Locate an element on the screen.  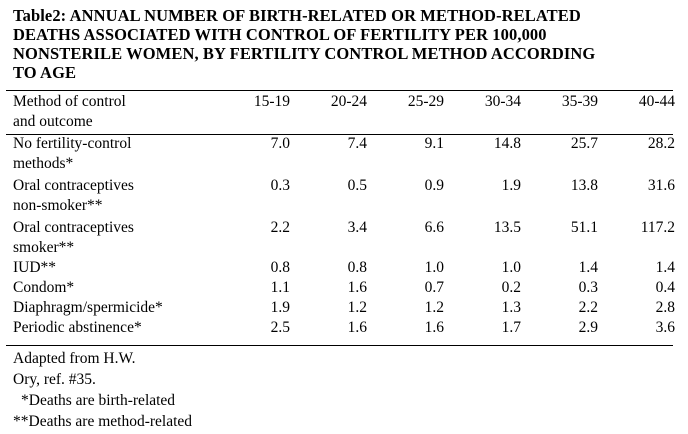
row-label: Diaphragm/spermicide* is located at coordinates (88, 307).